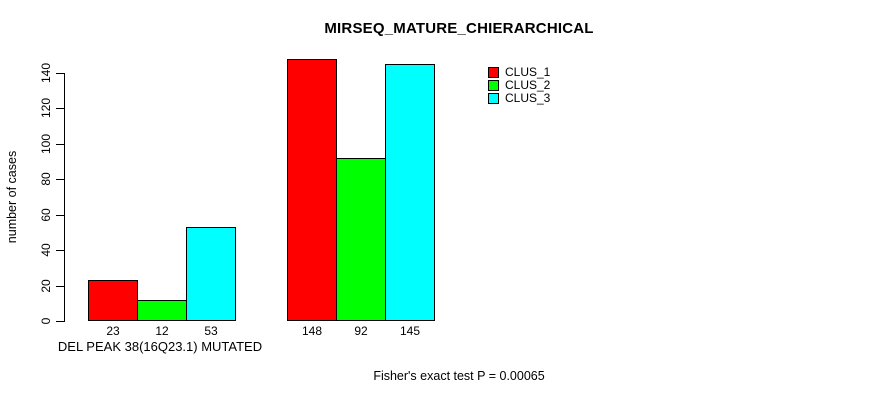  What do you see at coordinates (528, 85) in the screenshot?
I see `legend-label-clus_2: CLUS_2` at bounding box center [528, 85].